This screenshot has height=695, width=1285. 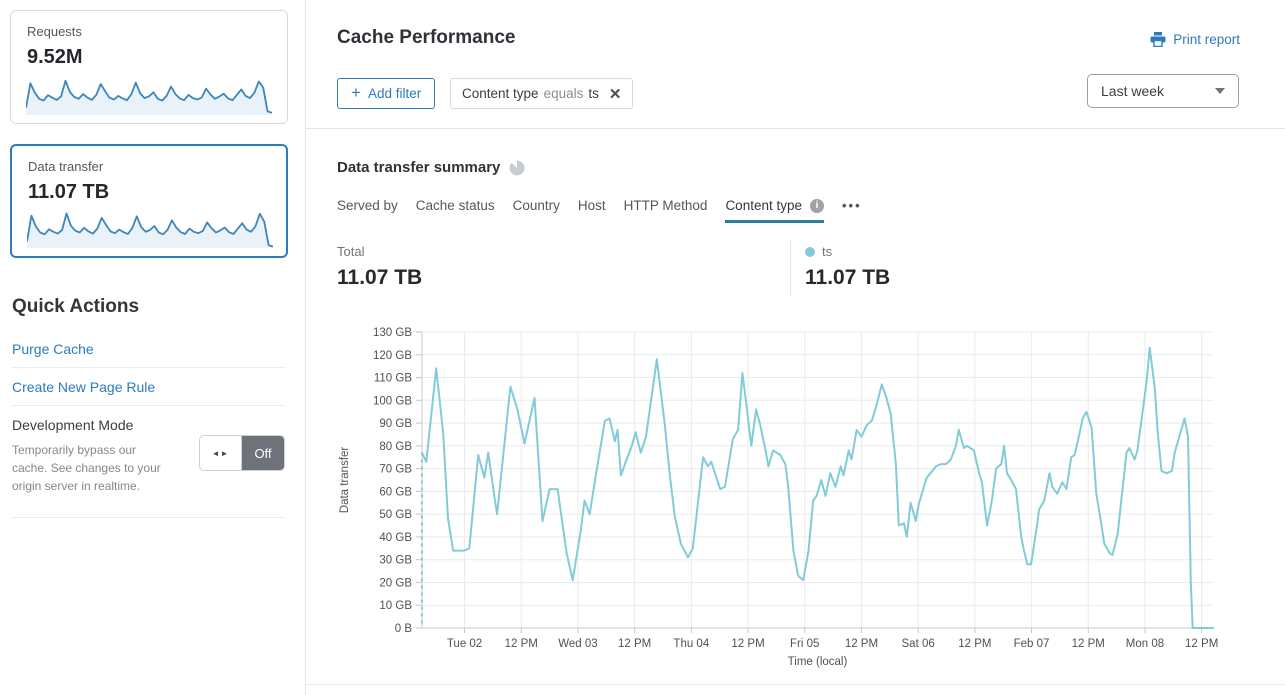 I want to click on print-report-button: Print report, so click(x=1195, y=39).